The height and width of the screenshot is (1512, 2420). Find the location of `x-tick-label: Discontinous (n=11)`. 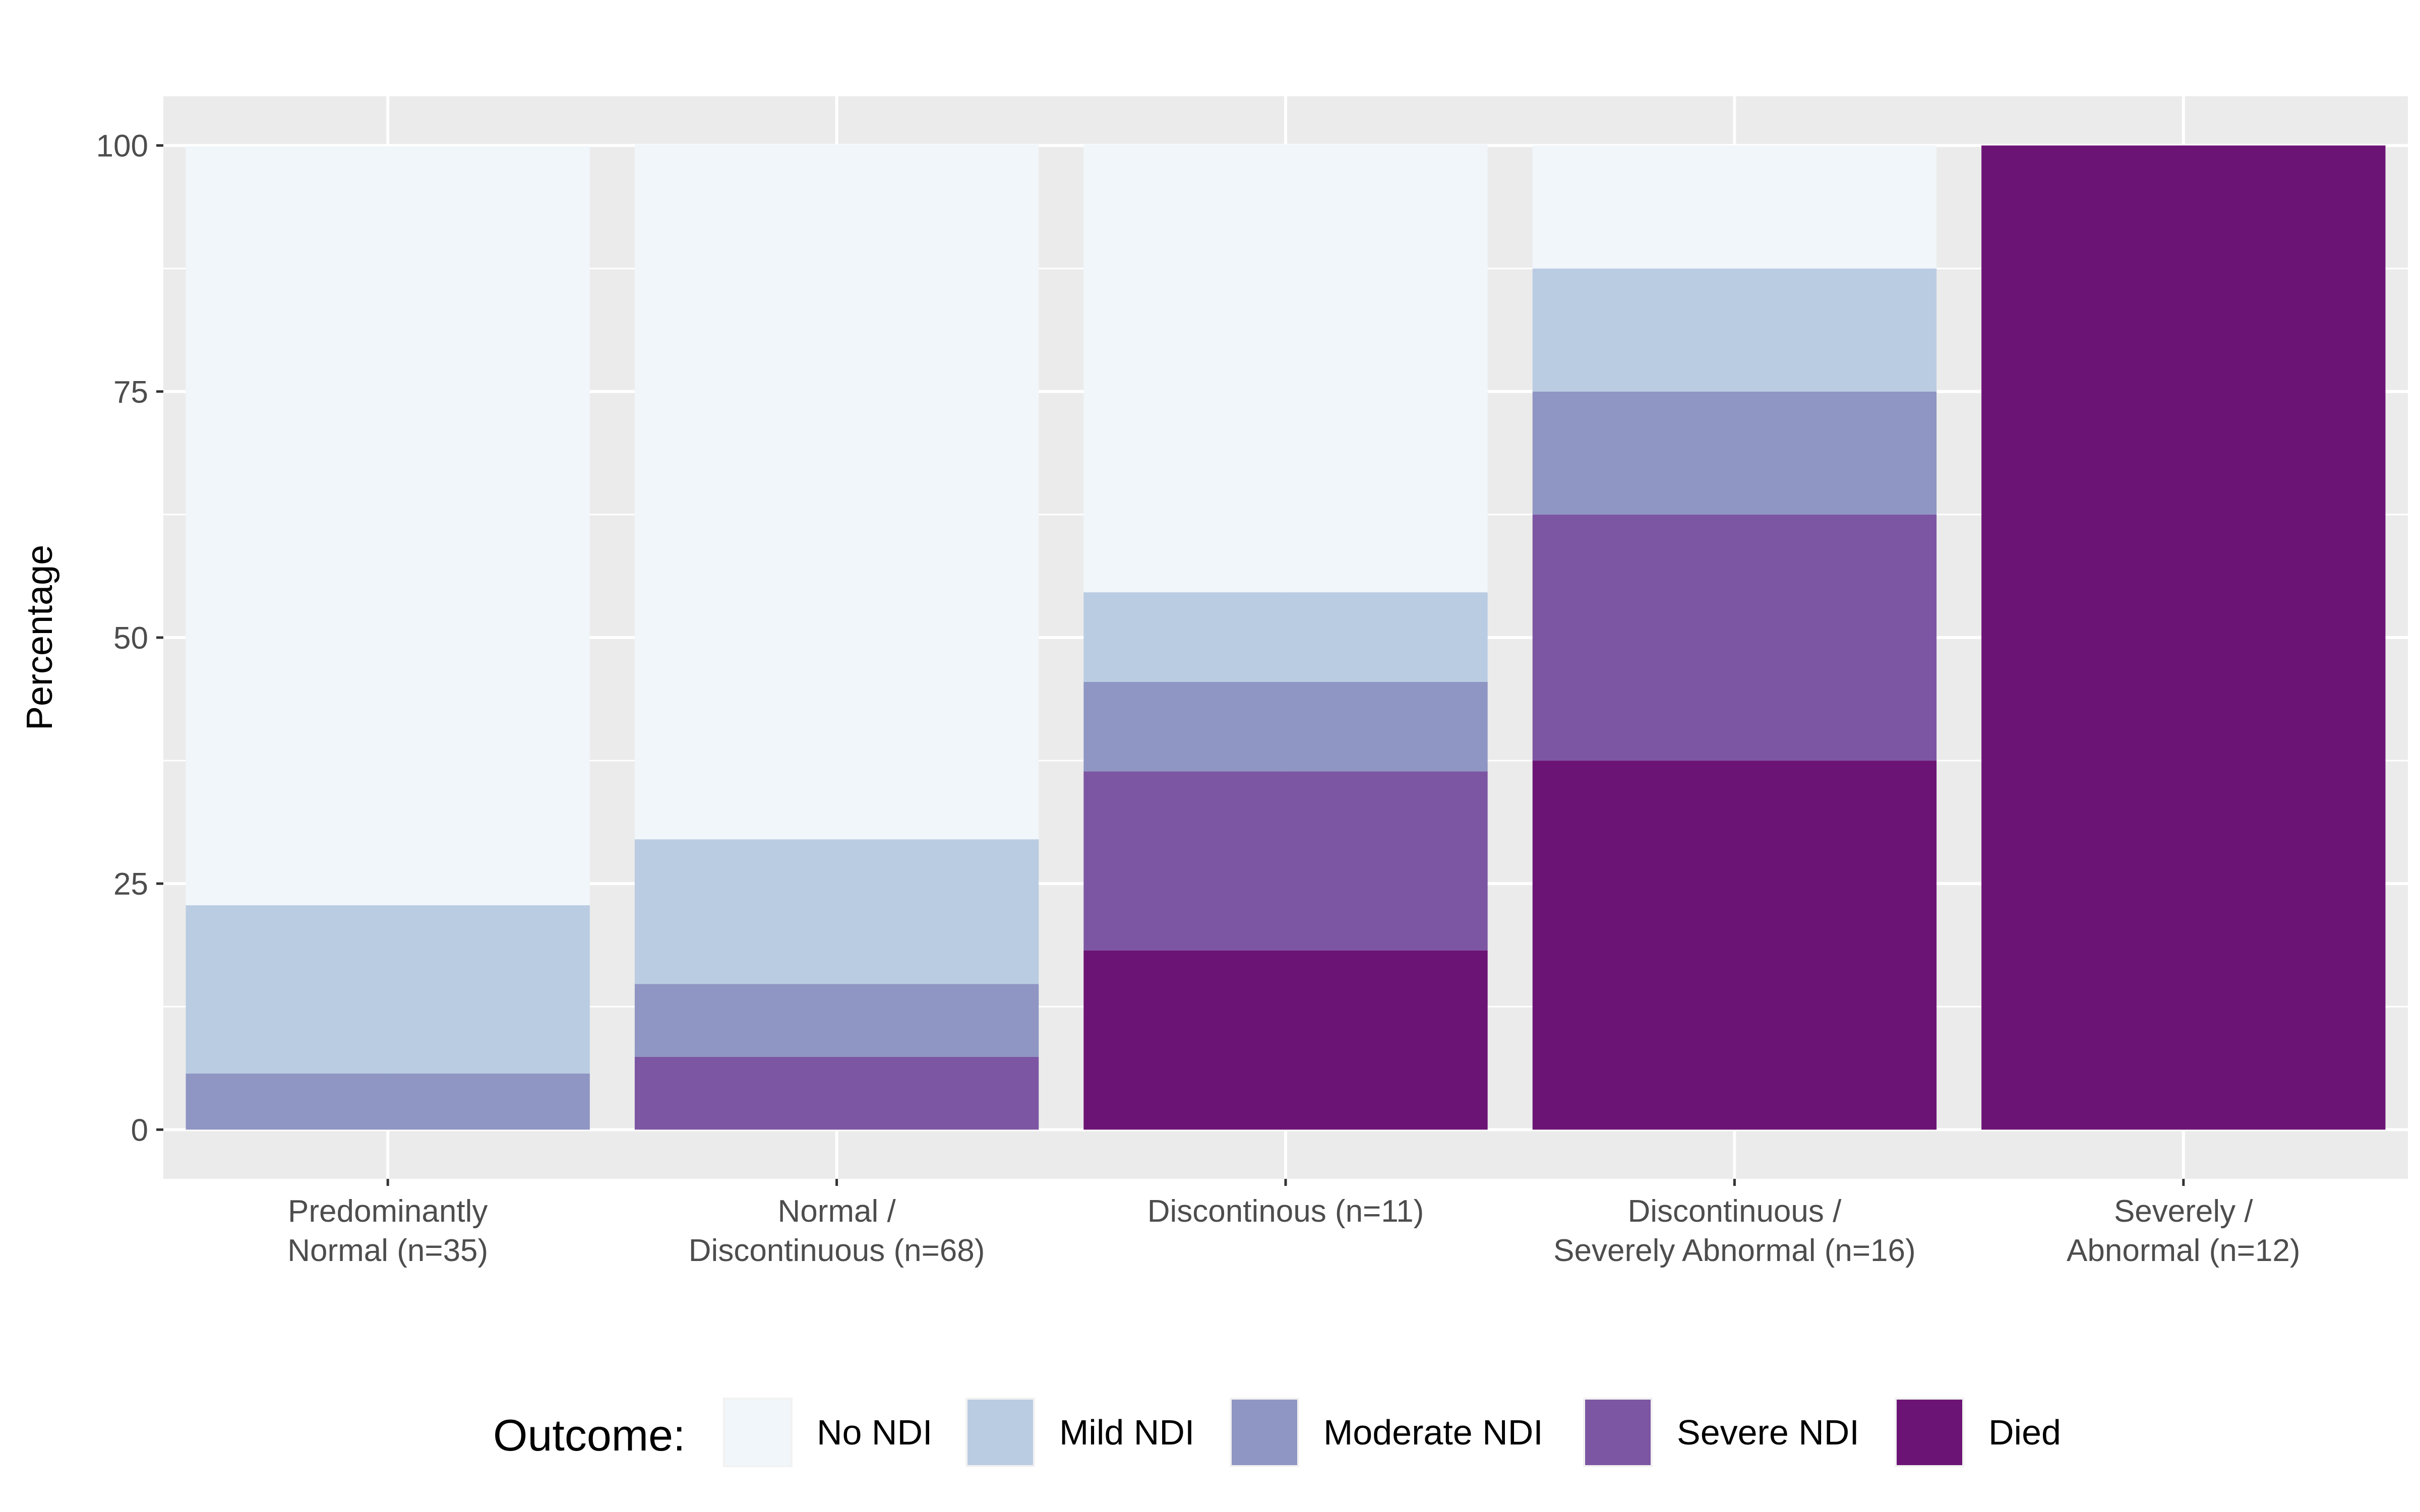

x-tick-label: Discontinous (n=11) is located at coordinates (1285, 1211).